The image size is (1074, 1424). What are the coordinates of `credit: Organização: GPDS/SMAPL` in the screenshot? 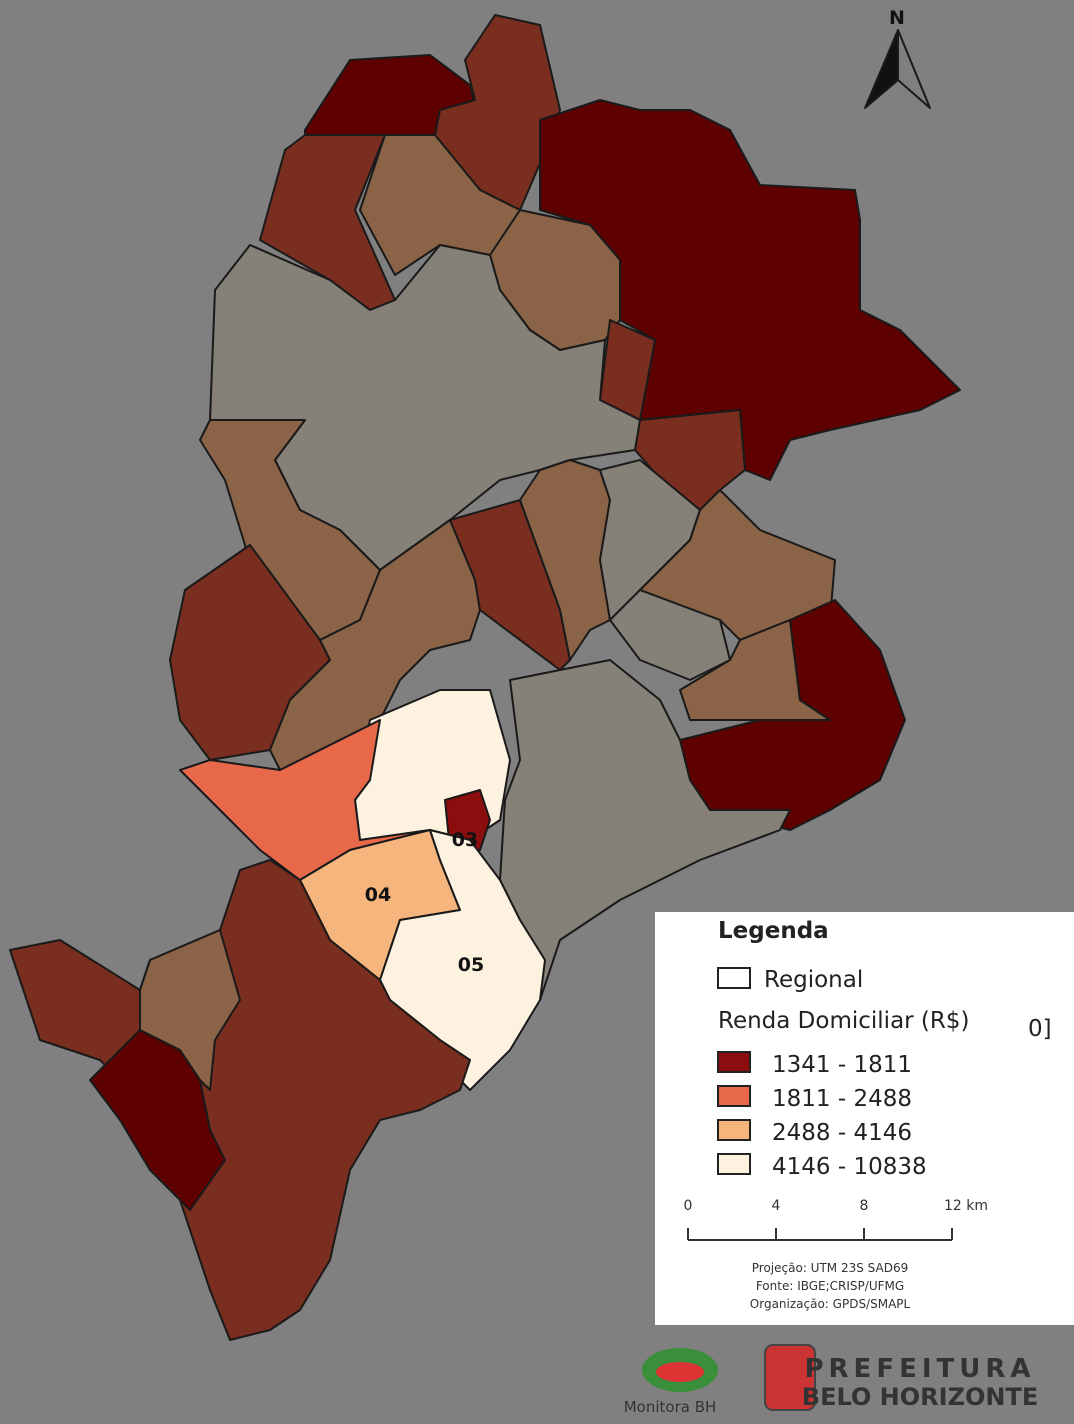 It's located at (830, 1304).